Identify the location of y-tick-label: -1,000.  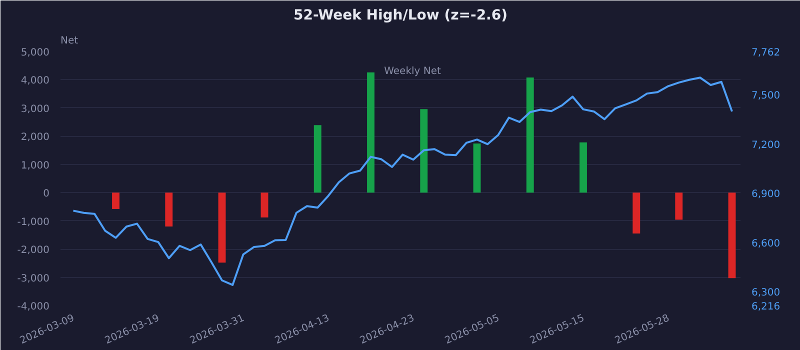
(33, 222).